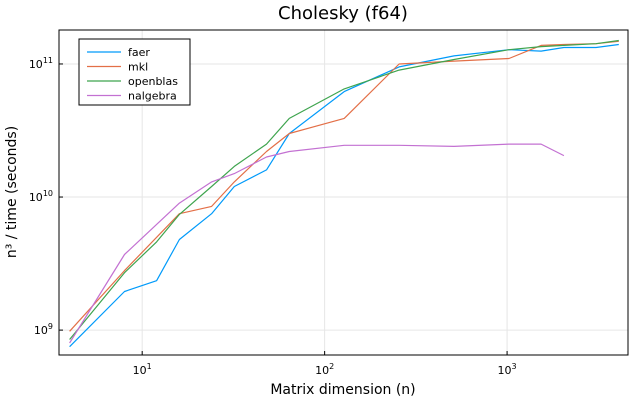 The image size is (640, 400). I want to click on x-ticks: 10¹ 10² 10³, so click(325, 364).